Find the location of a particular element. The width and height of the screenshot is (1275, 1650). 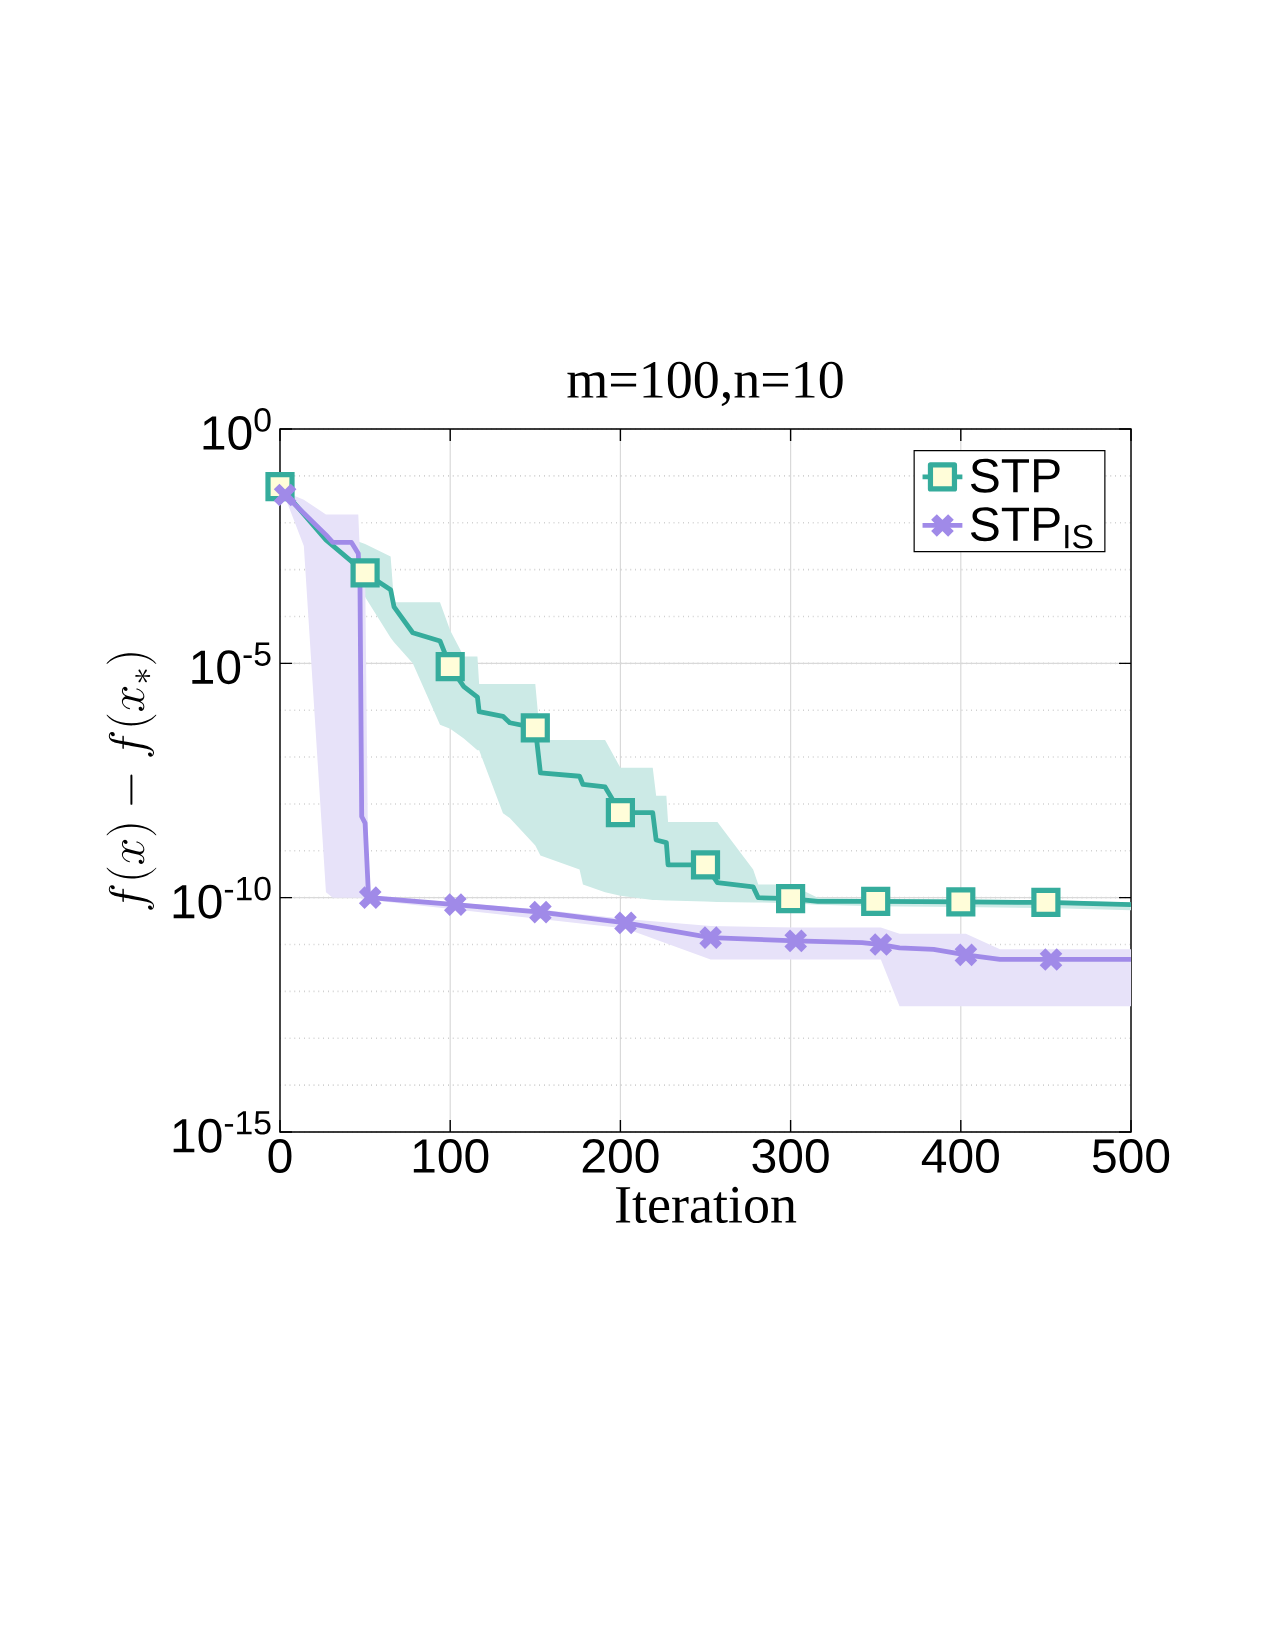

x-tick-label: 200 is located at coordinates (620, 1156).